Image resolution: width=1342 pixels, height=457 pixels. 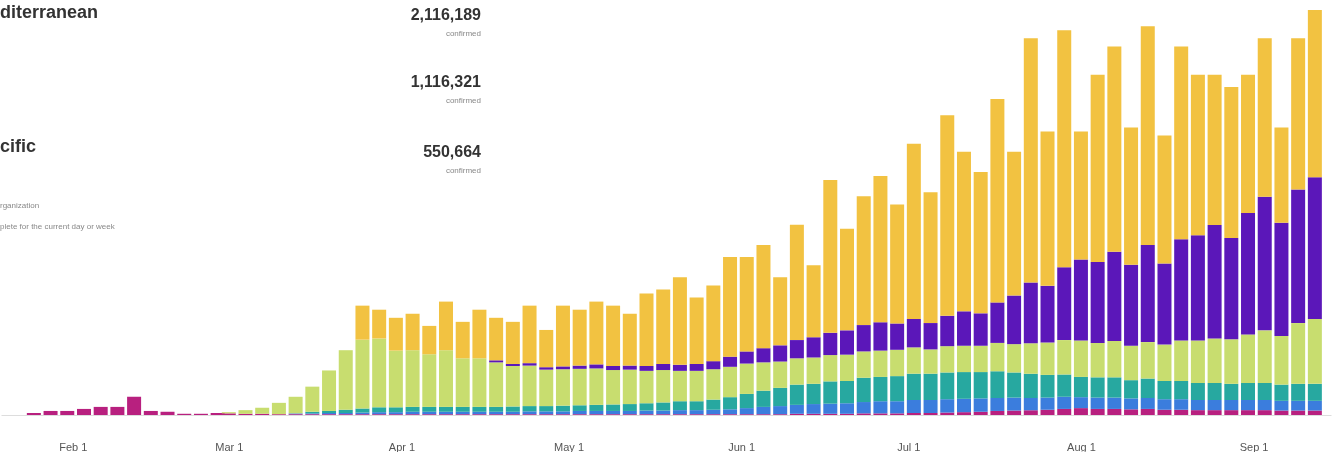 I want to click on x-tick-label: May 1, so click(x=569, y=446).